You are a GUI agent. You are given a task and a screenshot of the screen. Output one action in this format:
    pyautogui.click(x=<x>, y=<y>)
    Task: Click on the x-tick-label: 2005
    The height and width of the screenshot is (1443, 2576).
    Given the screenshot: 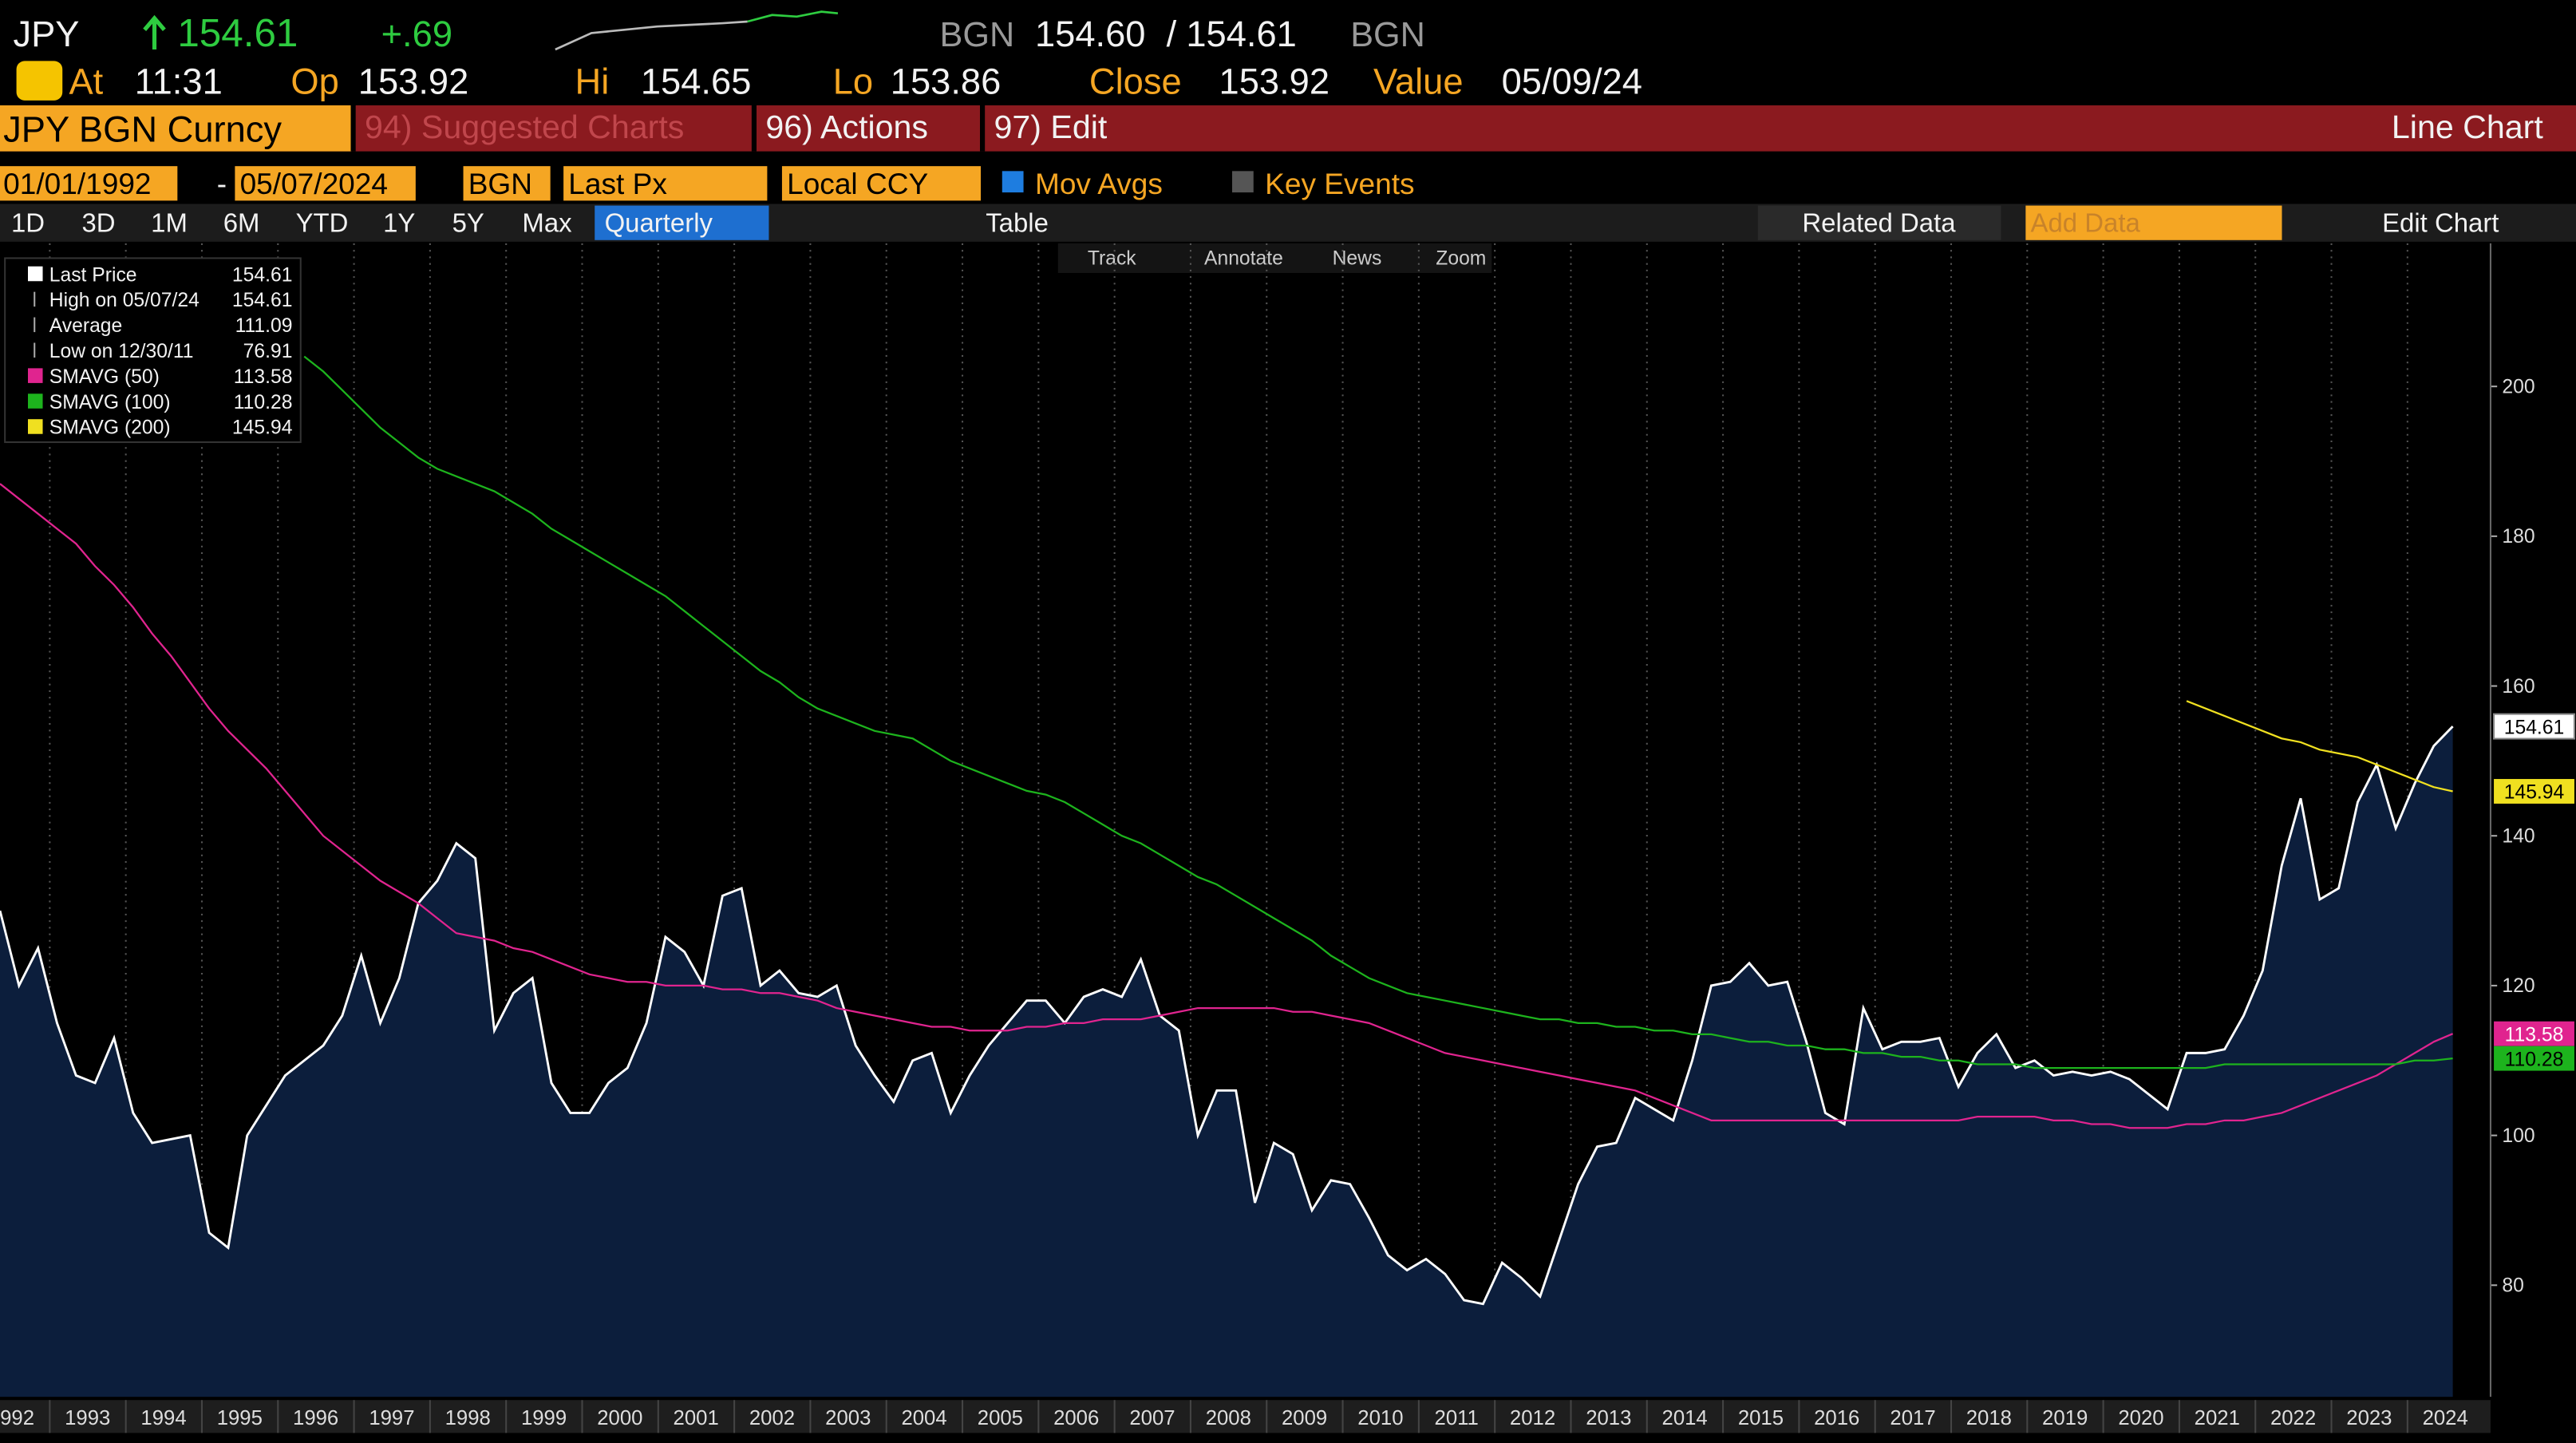 What is the action you would take?
    pyautogui.click(x=1000, y=1418)
    